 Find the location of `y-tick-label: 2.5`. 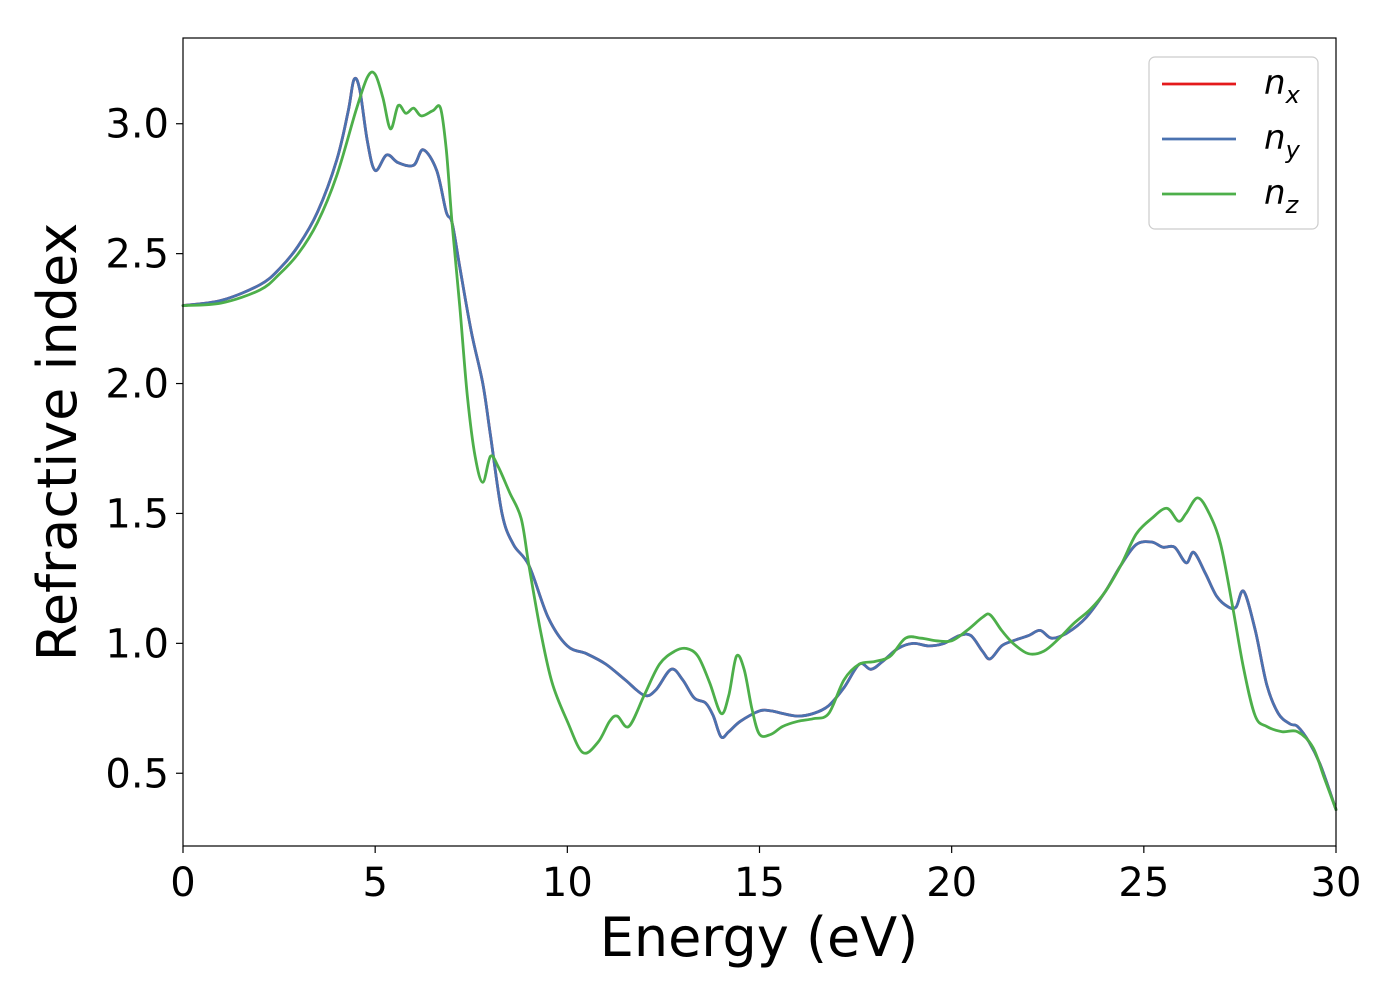

y-tick-label: 2.5 is located at coordinates (137, 255).